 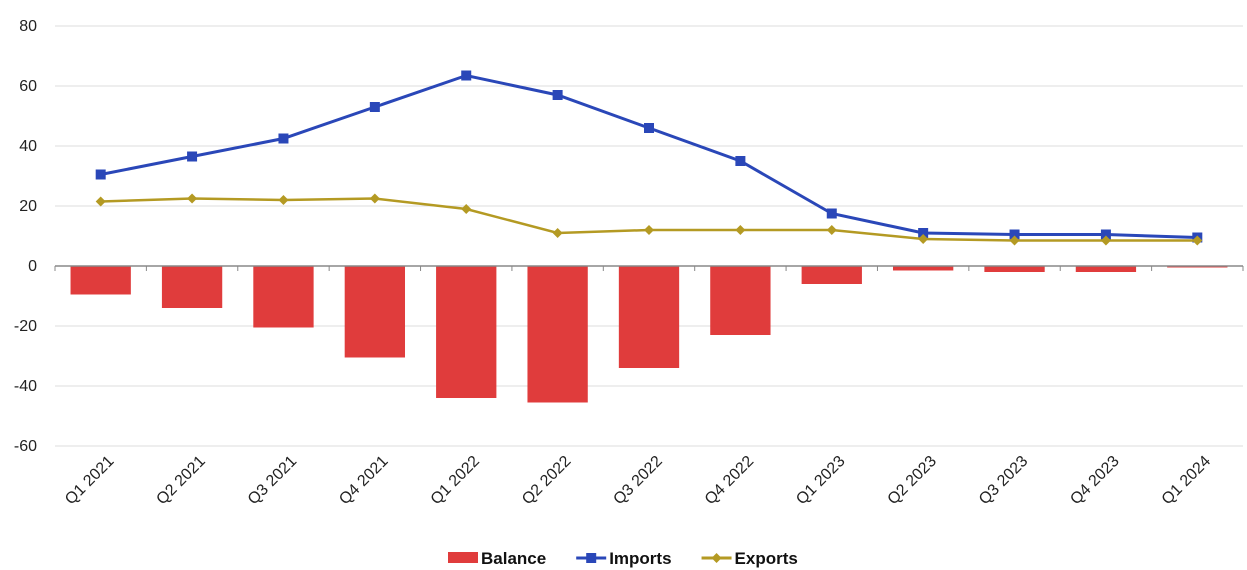 I want to click on y-tick-label: 80, so click(x=28, y=26).